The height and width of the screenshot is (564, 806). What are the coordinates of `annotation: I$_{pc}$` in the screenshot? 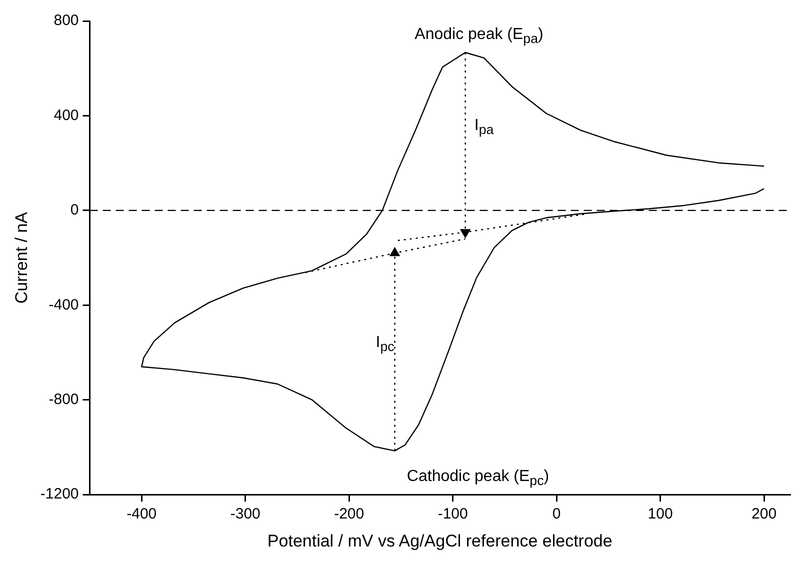 It's located at (385, 345).